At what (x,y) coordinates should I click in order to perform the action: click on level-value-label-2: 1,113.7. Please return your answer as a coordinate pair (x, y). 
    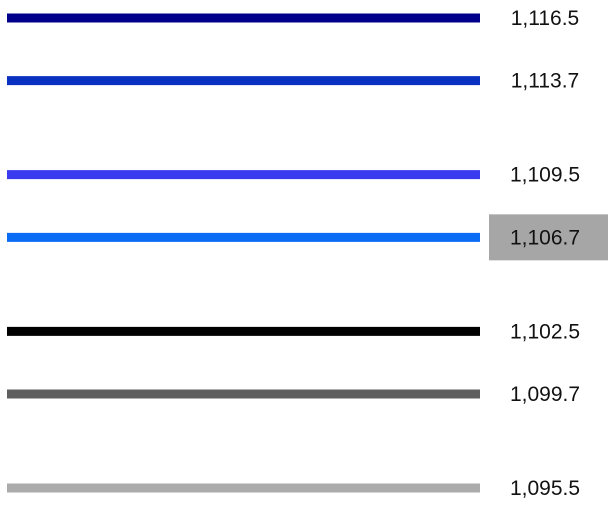
    Looking at the image, I should click on (545, 81).